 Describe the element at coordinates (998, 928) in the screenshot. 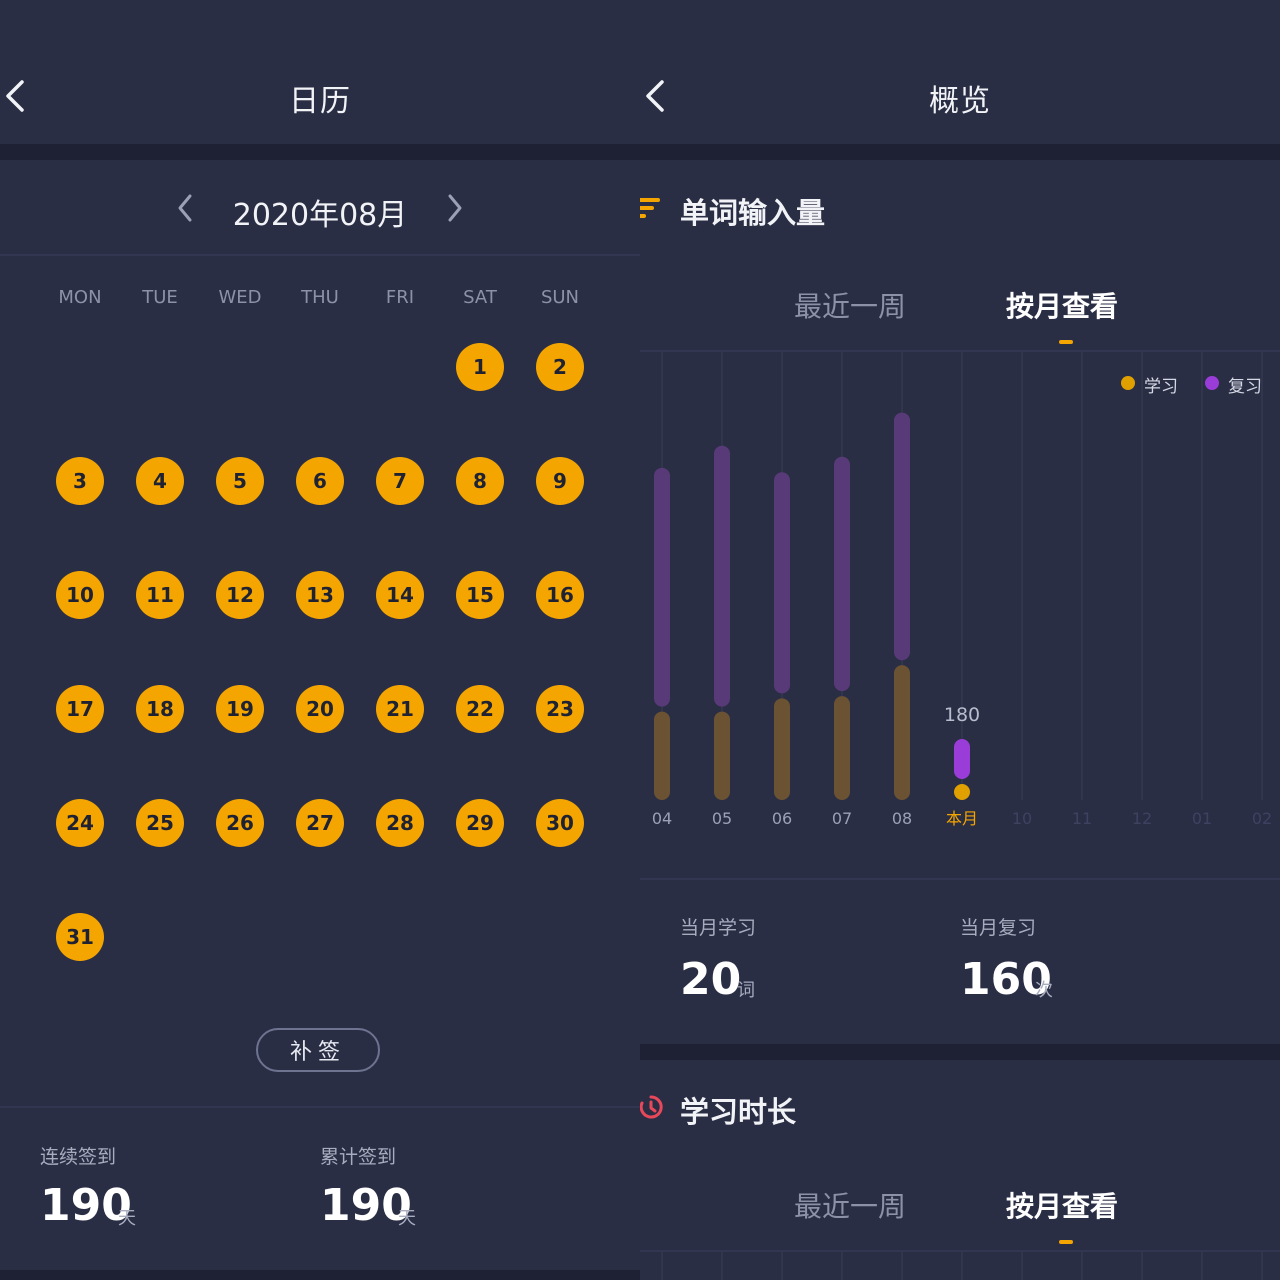

I see `month-review-label: 当月复习` at that location.